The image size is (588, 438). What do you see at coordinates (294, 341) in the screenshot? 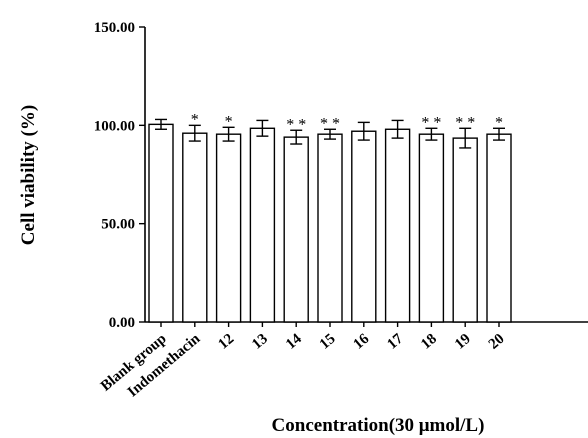
I see `x-tick-label: 14` at bounding box center [294, 341].